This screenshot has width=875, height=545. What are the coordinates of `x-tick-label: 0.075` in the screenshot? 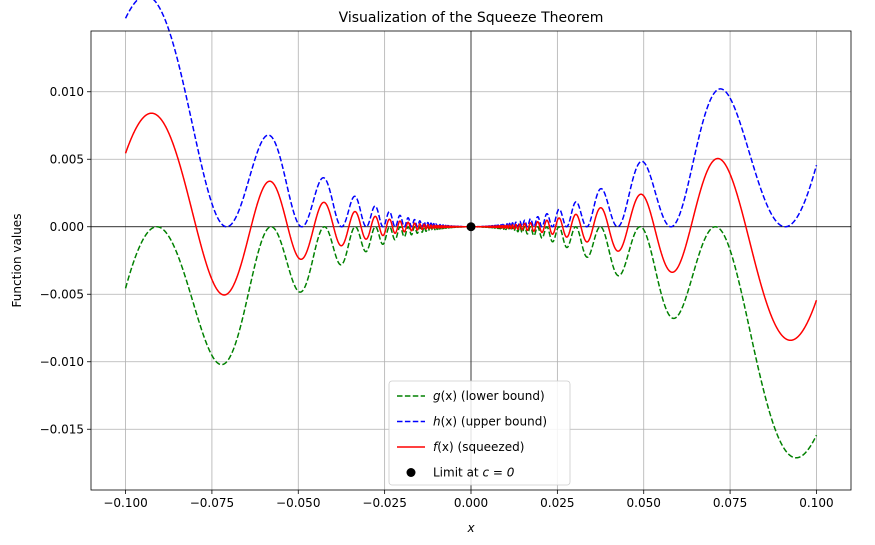 It's located at (730, 503).